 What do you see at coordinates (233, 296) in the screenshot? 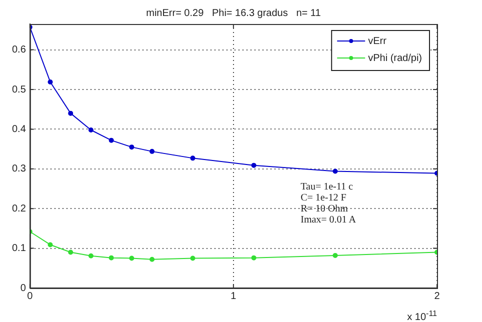
I see `x-tick-label: 1` at bounding box center [233, 296].